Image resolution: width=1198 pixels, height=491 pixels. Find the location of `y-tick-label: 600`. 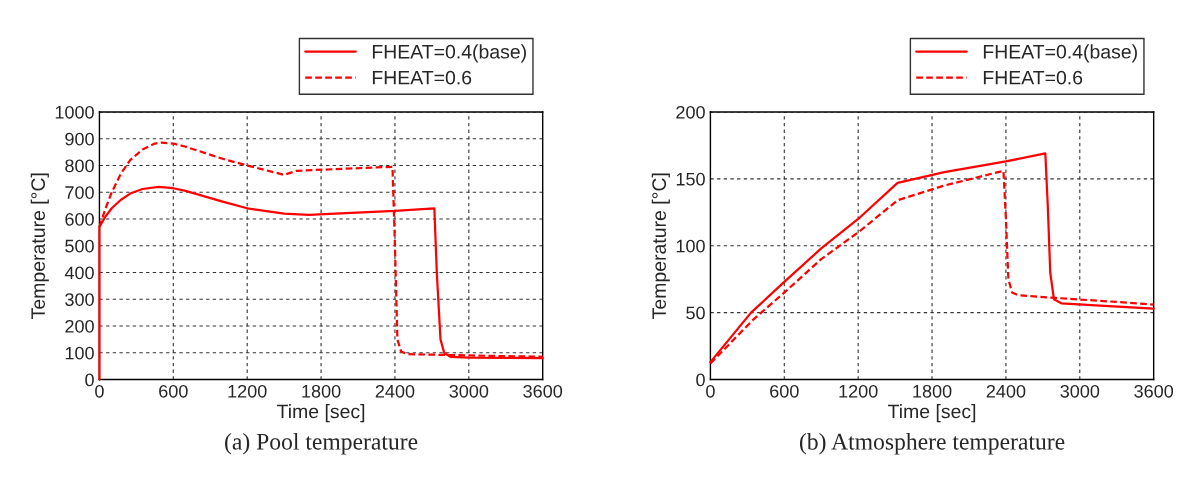

y-tick-label: 600 is located at coordinates (79, 219).